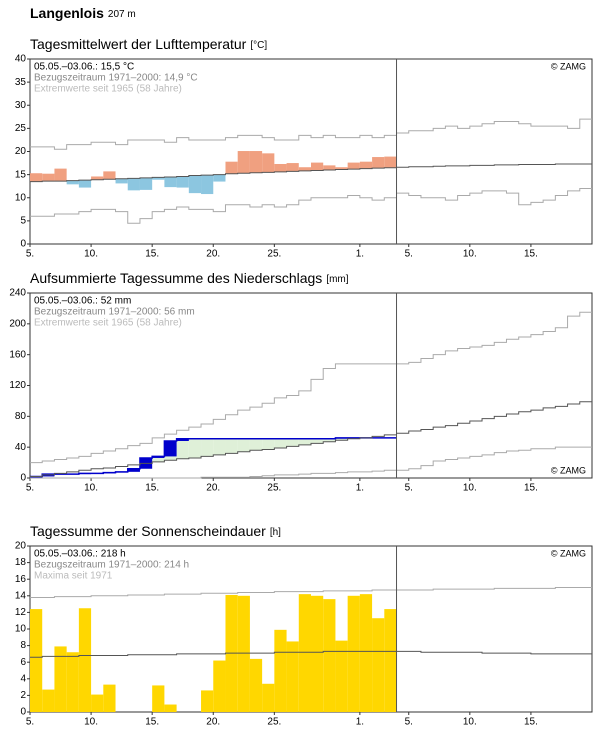  What do you see at coordinates (17, 354) in the screenshot?
I see `y-tick-label: 160` at bounding box center [17, 354].